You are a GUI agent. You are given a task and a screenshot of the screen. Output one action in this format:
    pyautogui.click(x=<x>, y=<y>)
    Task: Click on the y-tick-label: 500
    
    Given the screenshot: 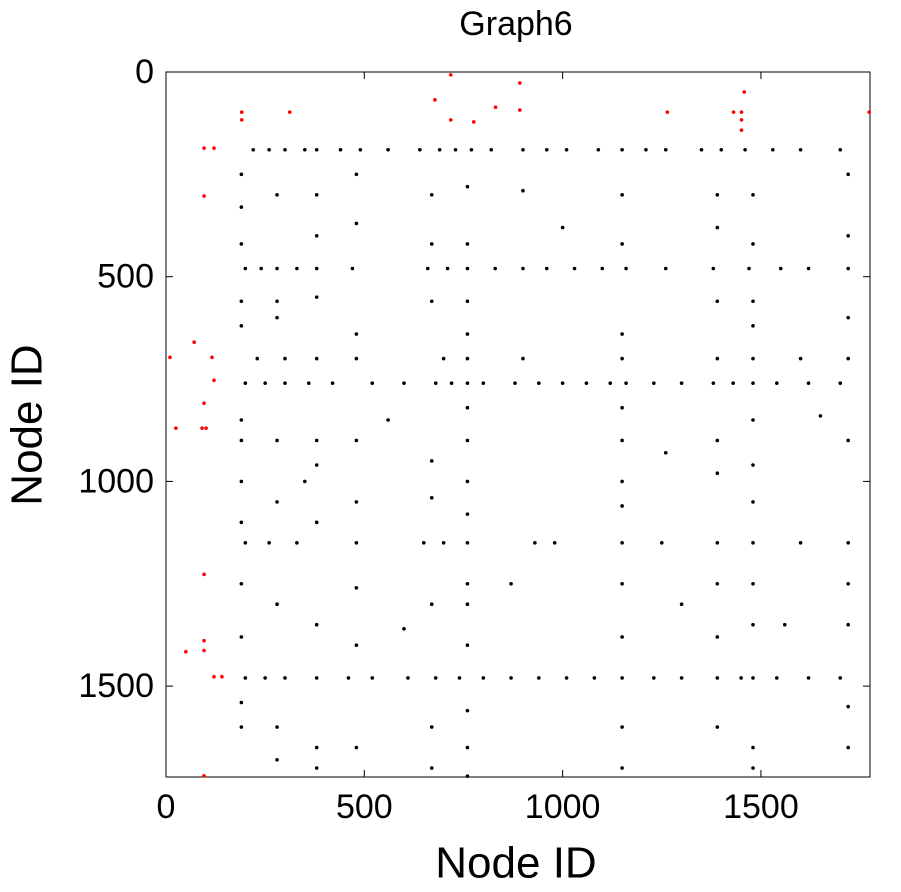 What is the action you would take?
    pyautogui.click(x=125, y=277)
    